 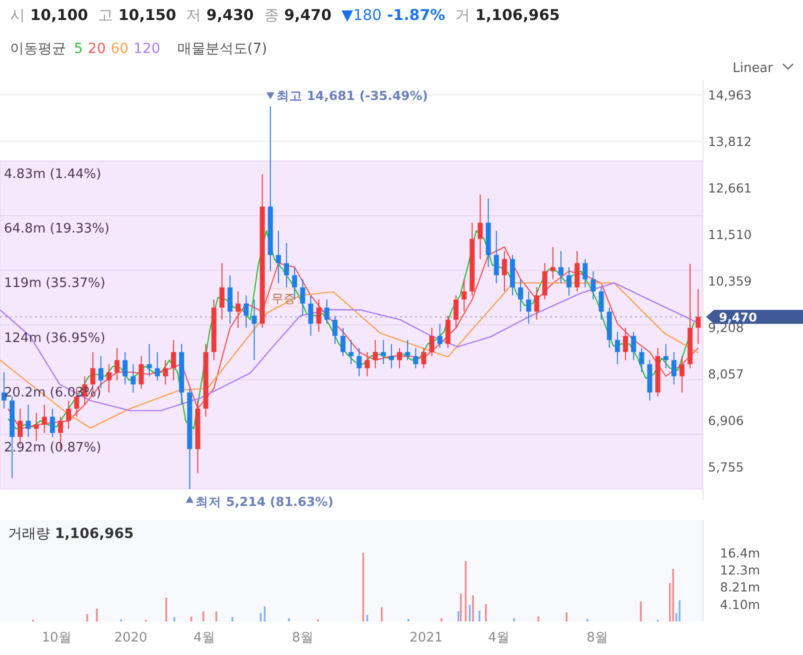 I want to click on y-tick-label: 6,906, so click(x=726, y=420).